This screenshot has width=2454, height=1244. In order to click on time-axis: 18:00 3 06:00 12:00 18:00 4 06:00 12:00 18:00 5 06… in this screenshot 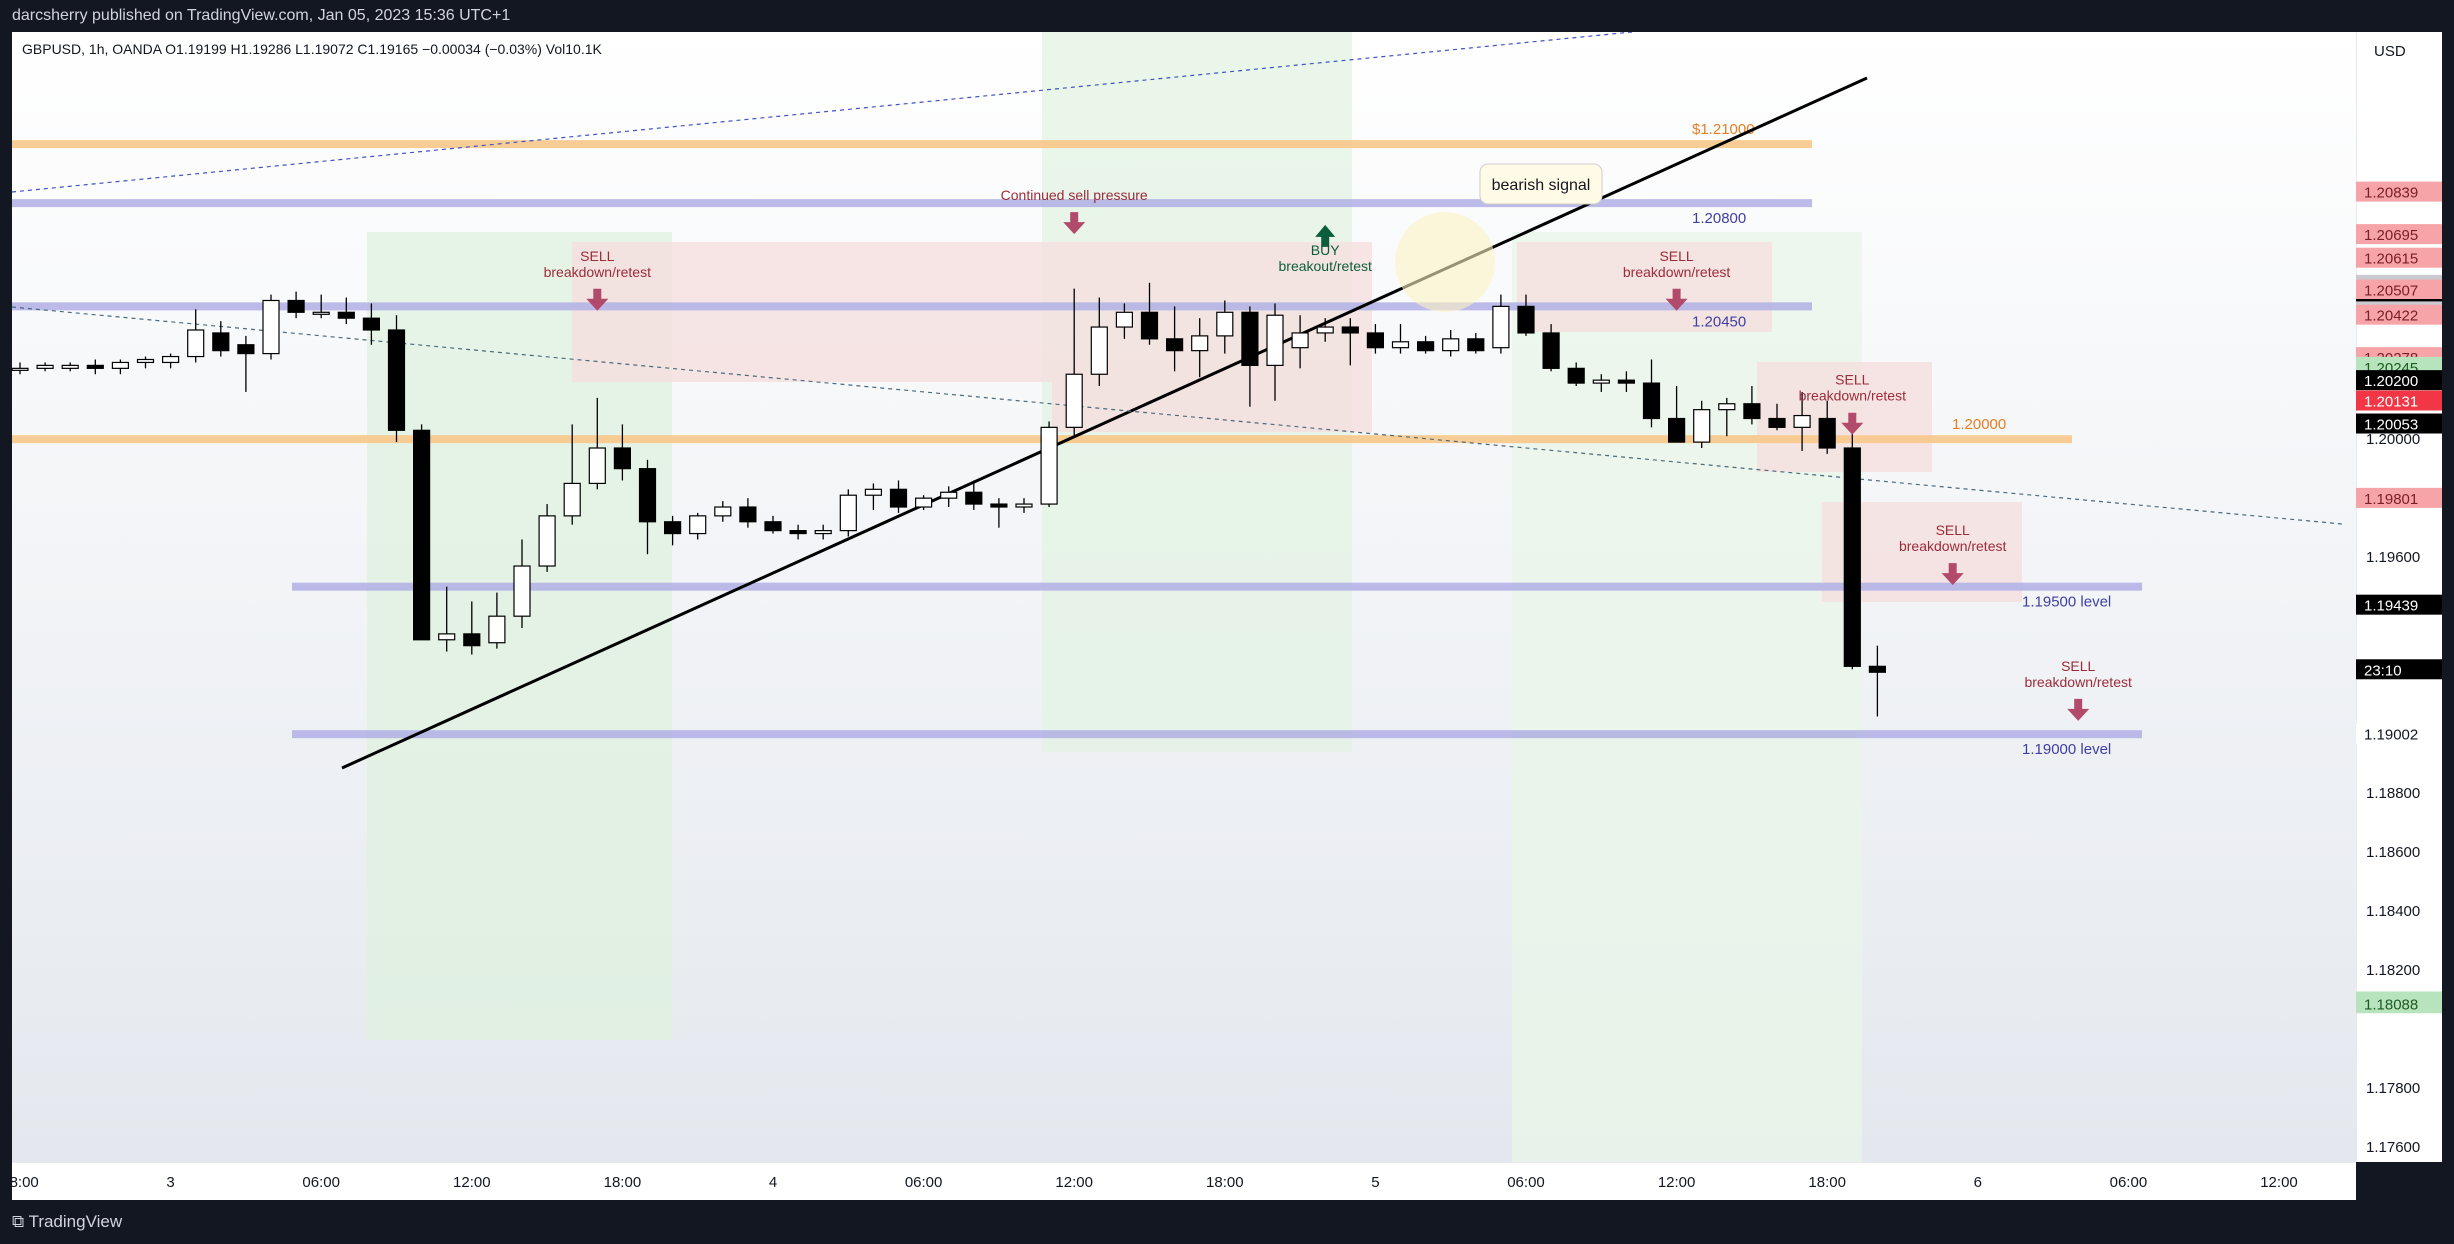, I will do `click(1184, 1181)`.